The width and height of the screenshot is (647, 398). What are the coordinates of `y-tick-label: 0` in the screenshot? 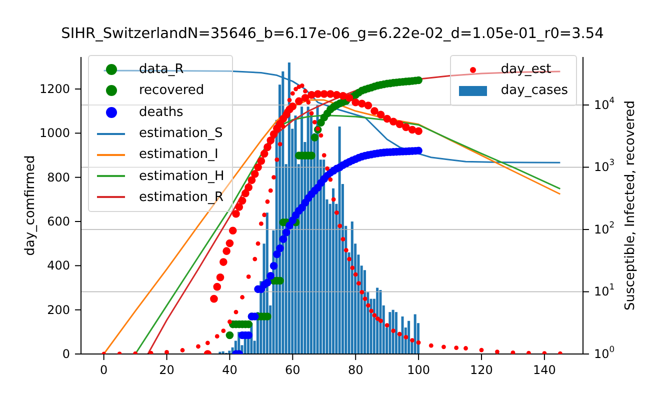 It's located at (66, 354).